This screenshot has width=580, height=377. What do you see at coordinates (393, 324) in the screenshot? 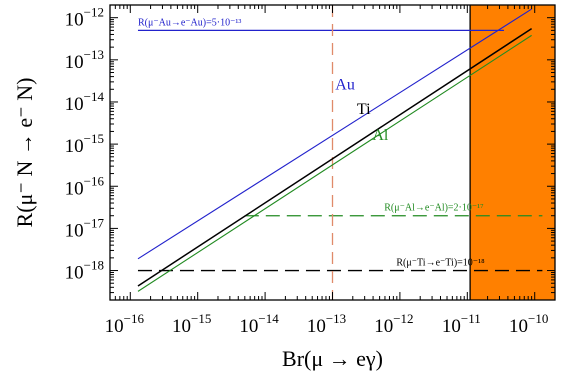
I see `x-tick-label: 10−12` at bounding box center [393, 324].